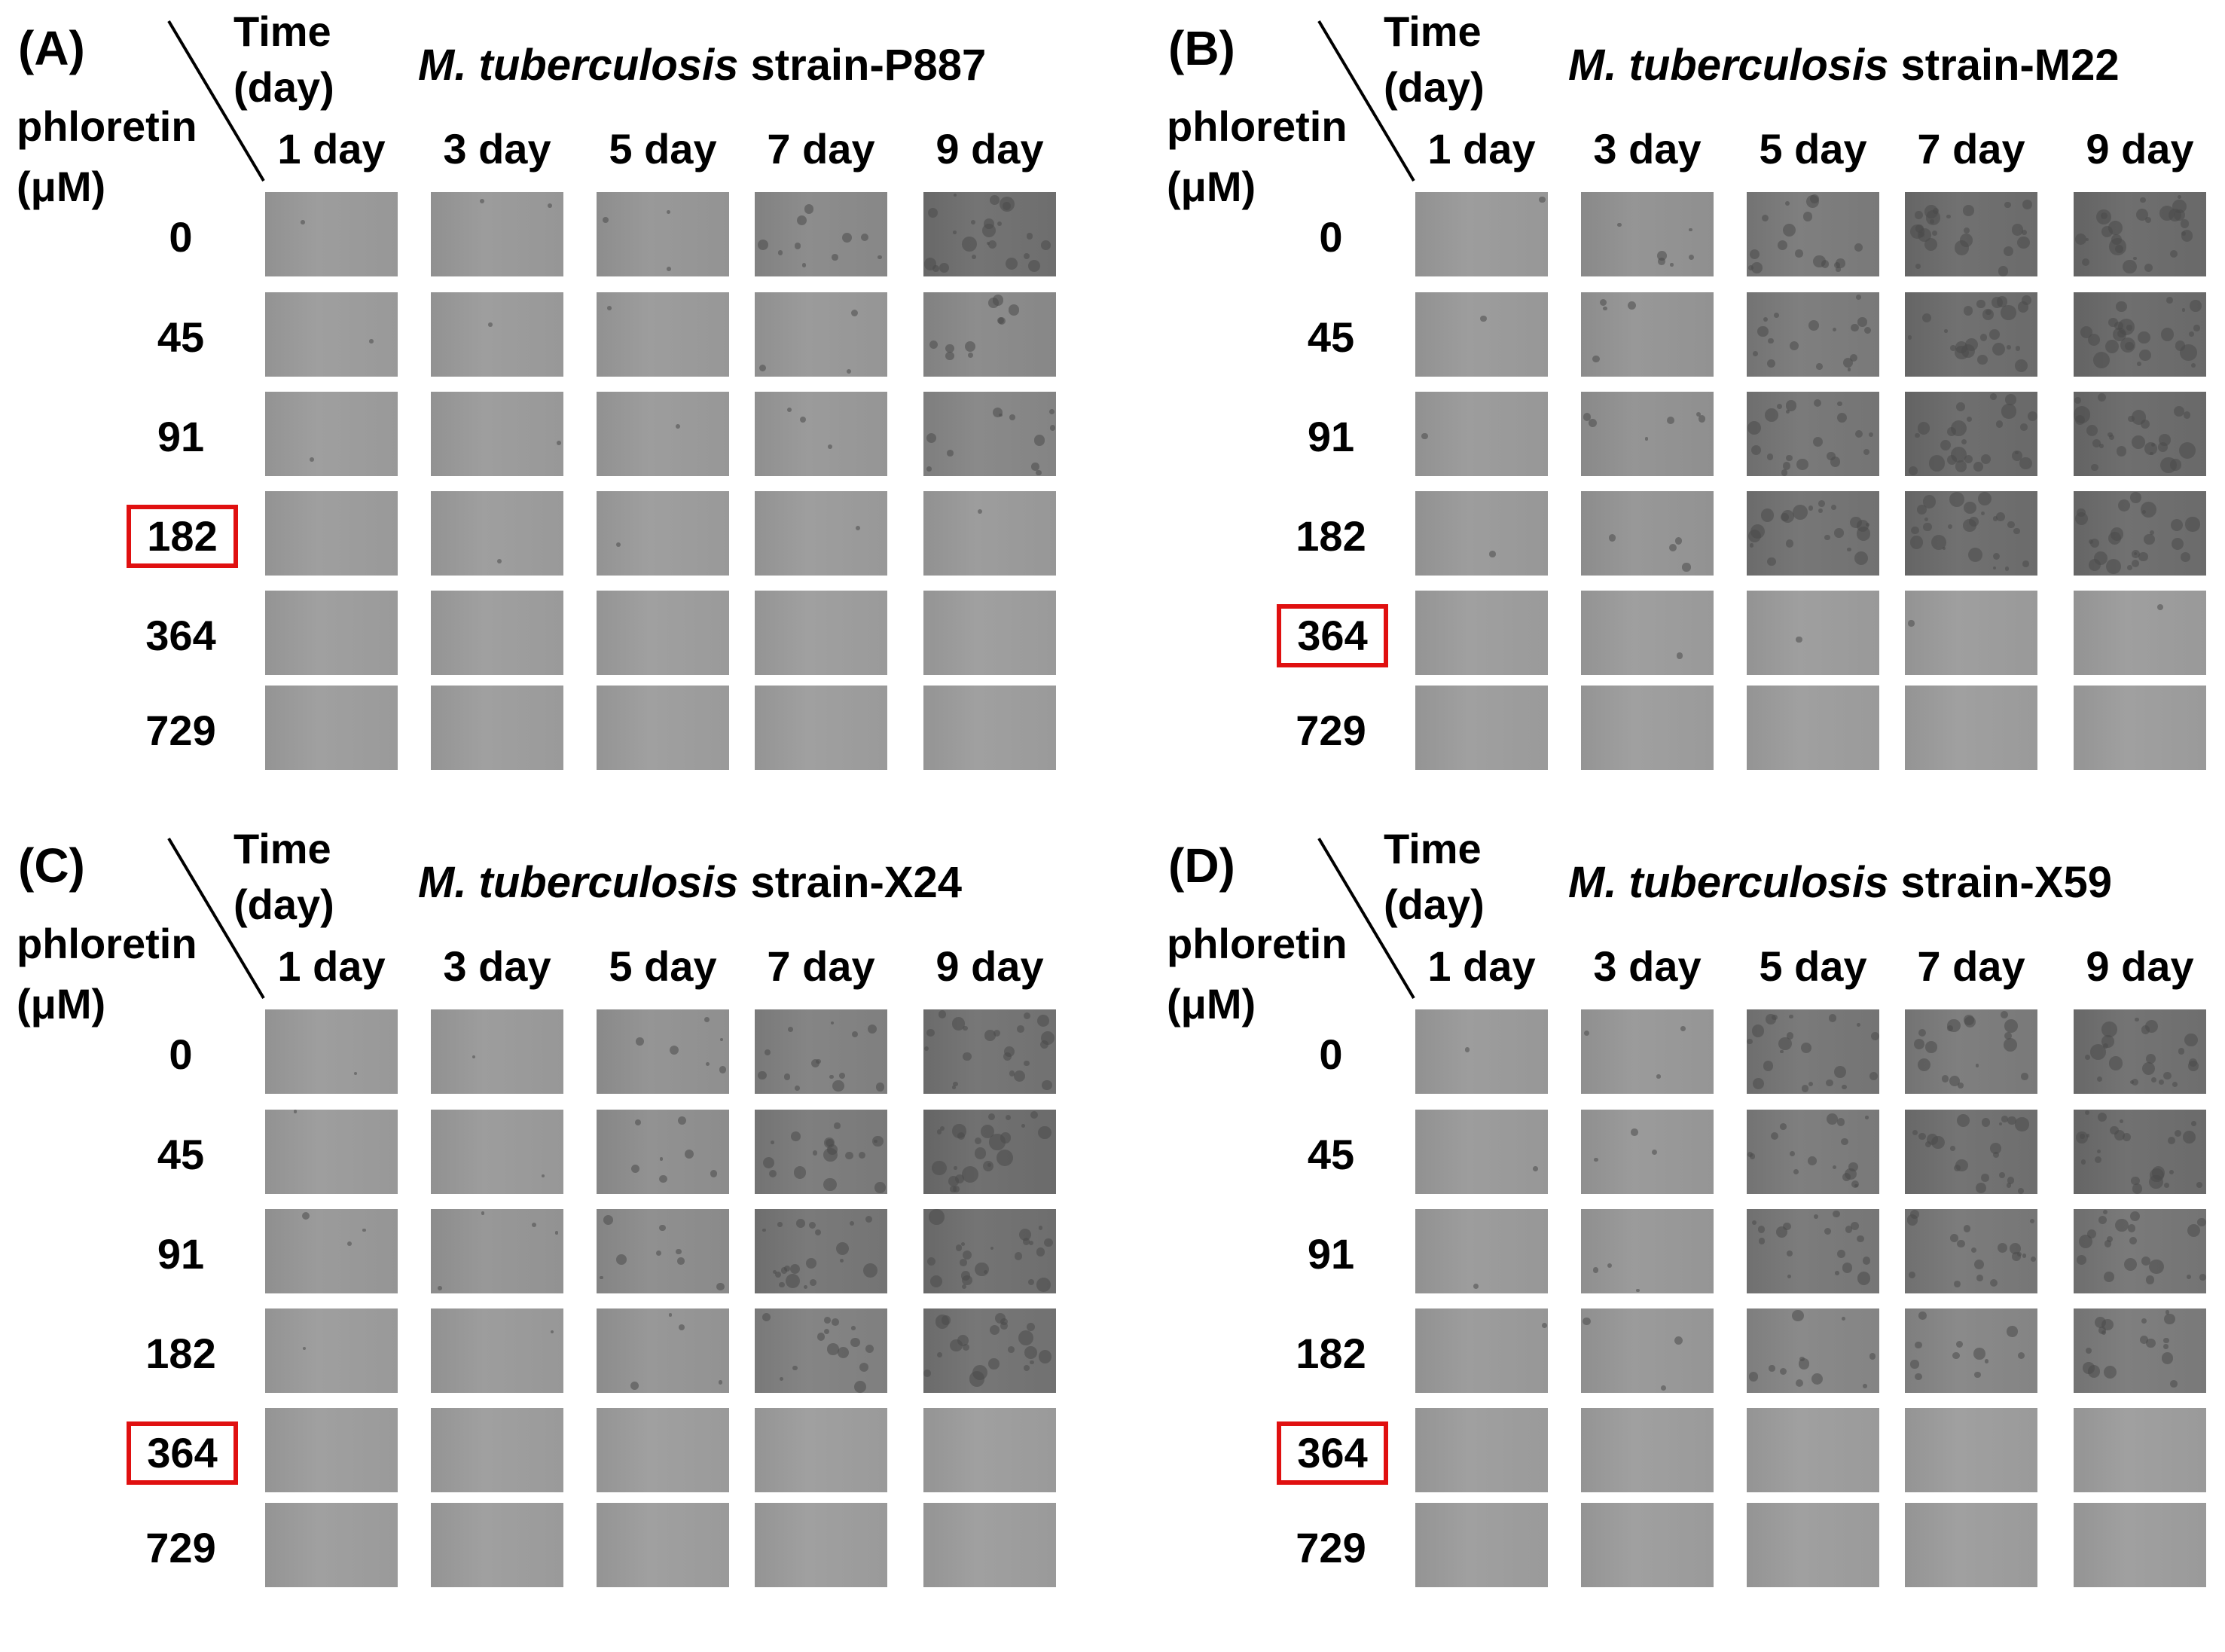 Image resolution: width=2225 pixels, height=1652 pixels. I want to click on time-unit-header: (day), so click(1434, 904).